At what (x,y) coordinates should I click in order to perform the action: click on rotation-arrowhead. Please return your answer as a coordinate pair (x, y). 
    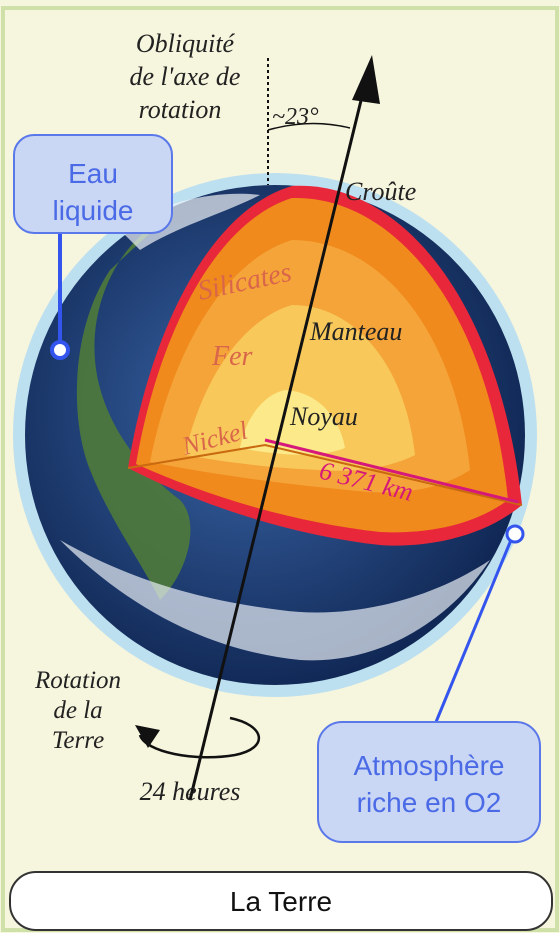
    Looking at the image, I should click on (147, 736).